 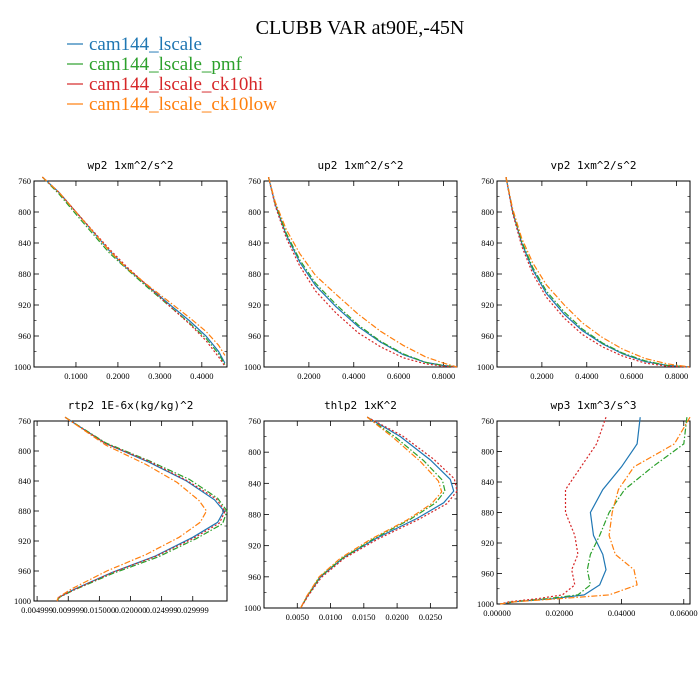 I want to click on x-tick-label: 0.015000, so click(x=99, y=610).